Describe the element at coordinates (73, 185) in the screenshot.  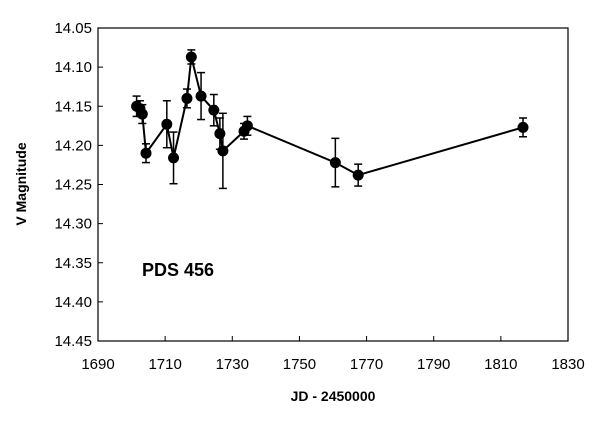
I see `y-tick-label: 14.25` at that location.